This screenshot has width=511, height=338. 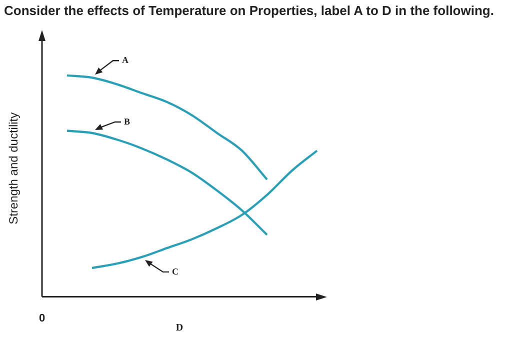 What do you see at coordinates (249, 10) in the screenshot?
I see `chart-title: Consider the effects of Temperature on Properties, label A to D in the following.` at bounding box center [249, 10].